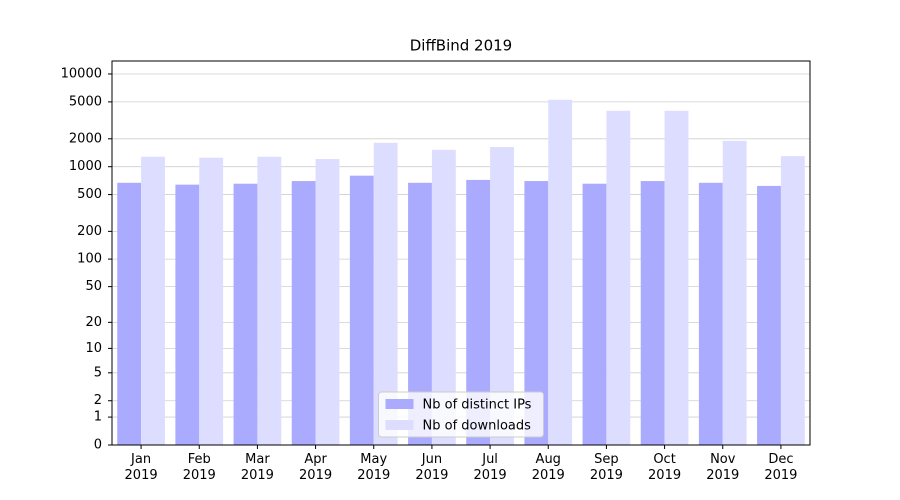  I want to click on legend-box, so click(461, 414).